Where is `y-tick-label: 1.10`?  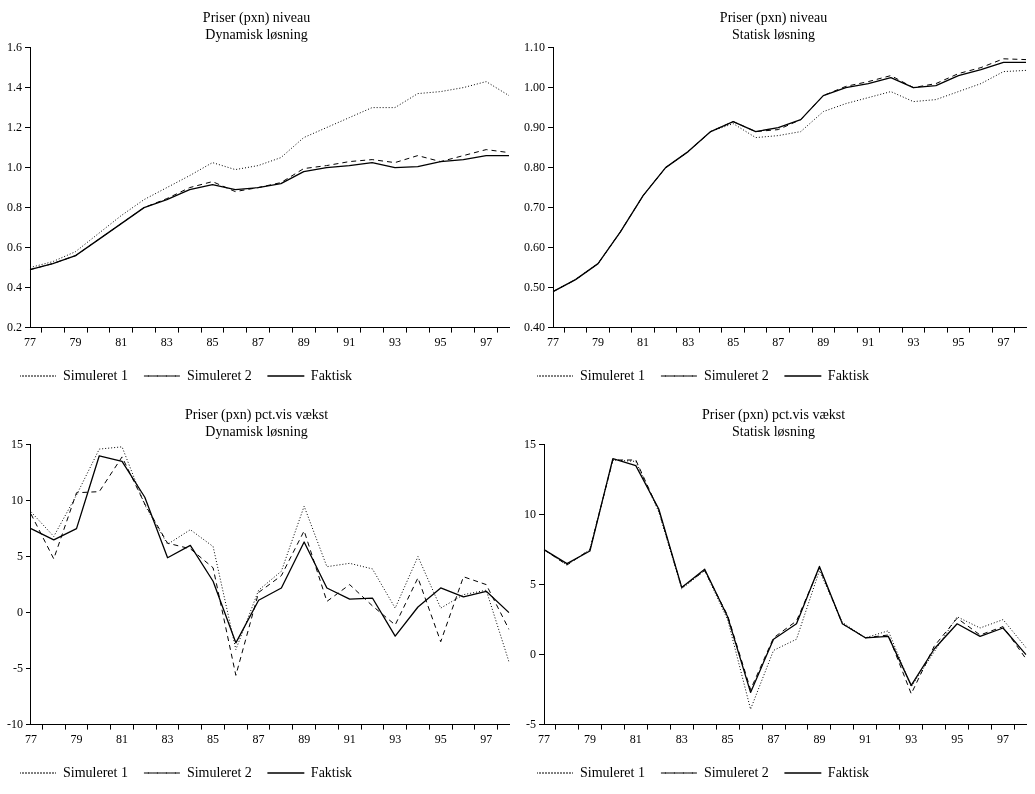
y-tick-label: 1.10 is located at coordinates (534, 46).